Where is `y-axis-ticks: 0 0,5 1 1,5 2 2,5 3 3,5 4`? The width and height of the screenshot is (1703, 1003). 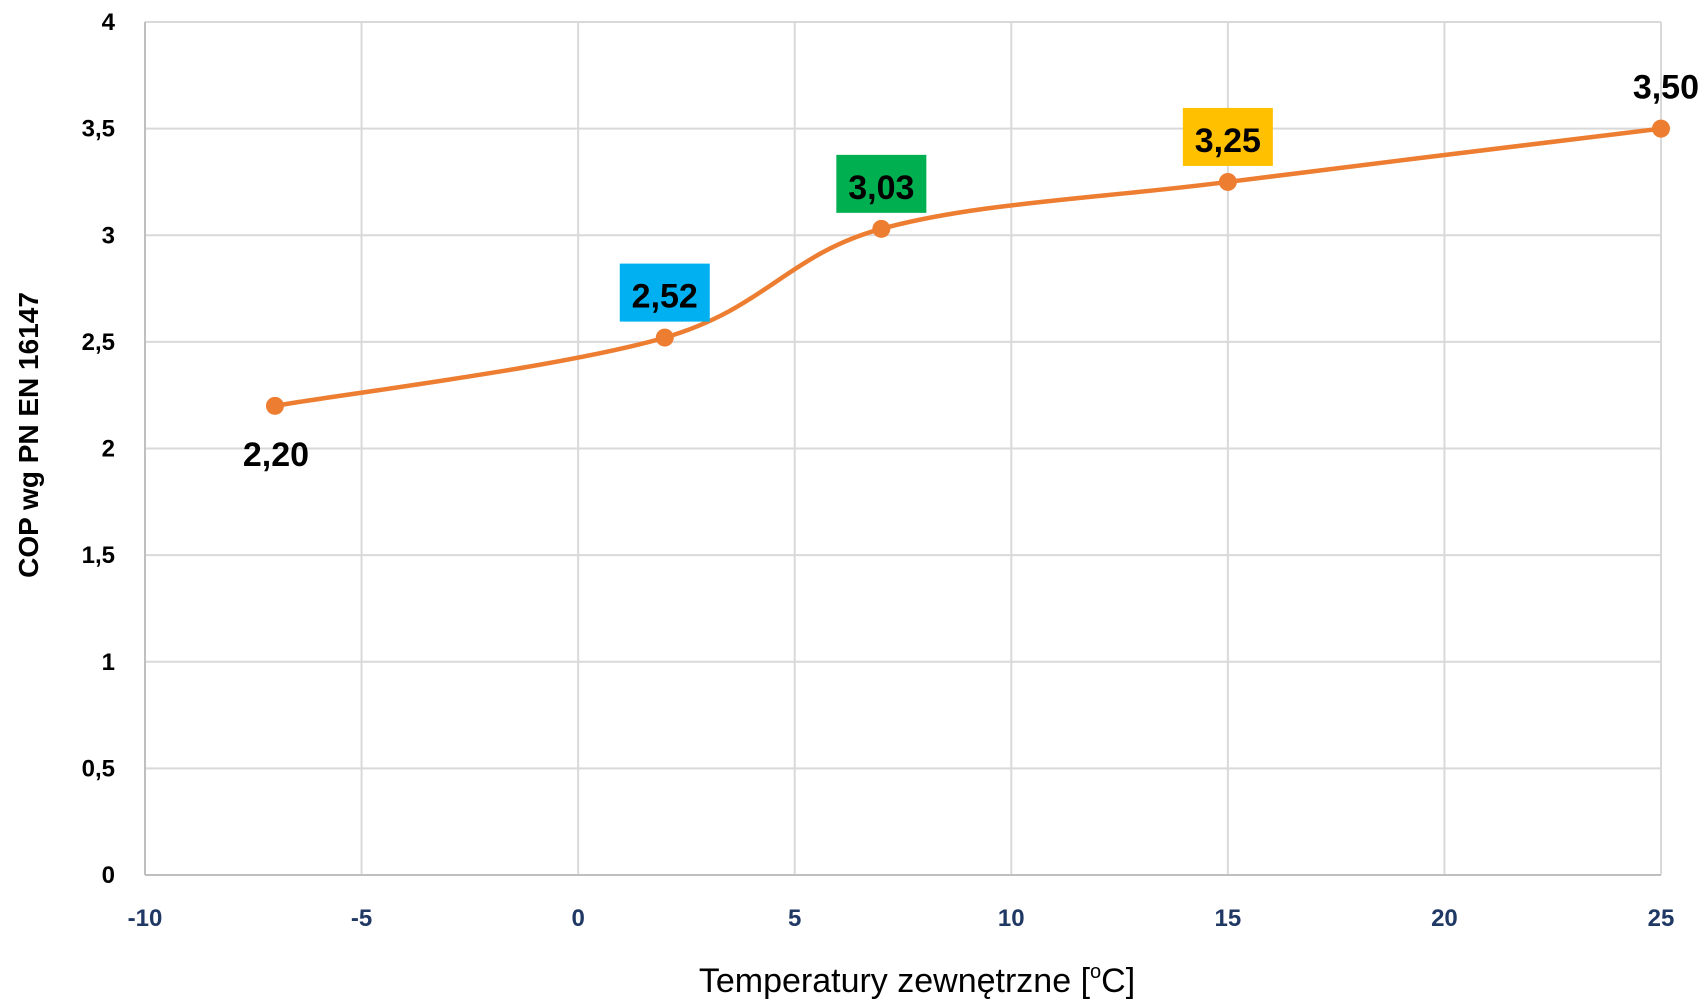
y-axis-ticks: 0 0,5 1 1,5 2 2,5 3 3,5 4 is located at coordinates (99, 449).